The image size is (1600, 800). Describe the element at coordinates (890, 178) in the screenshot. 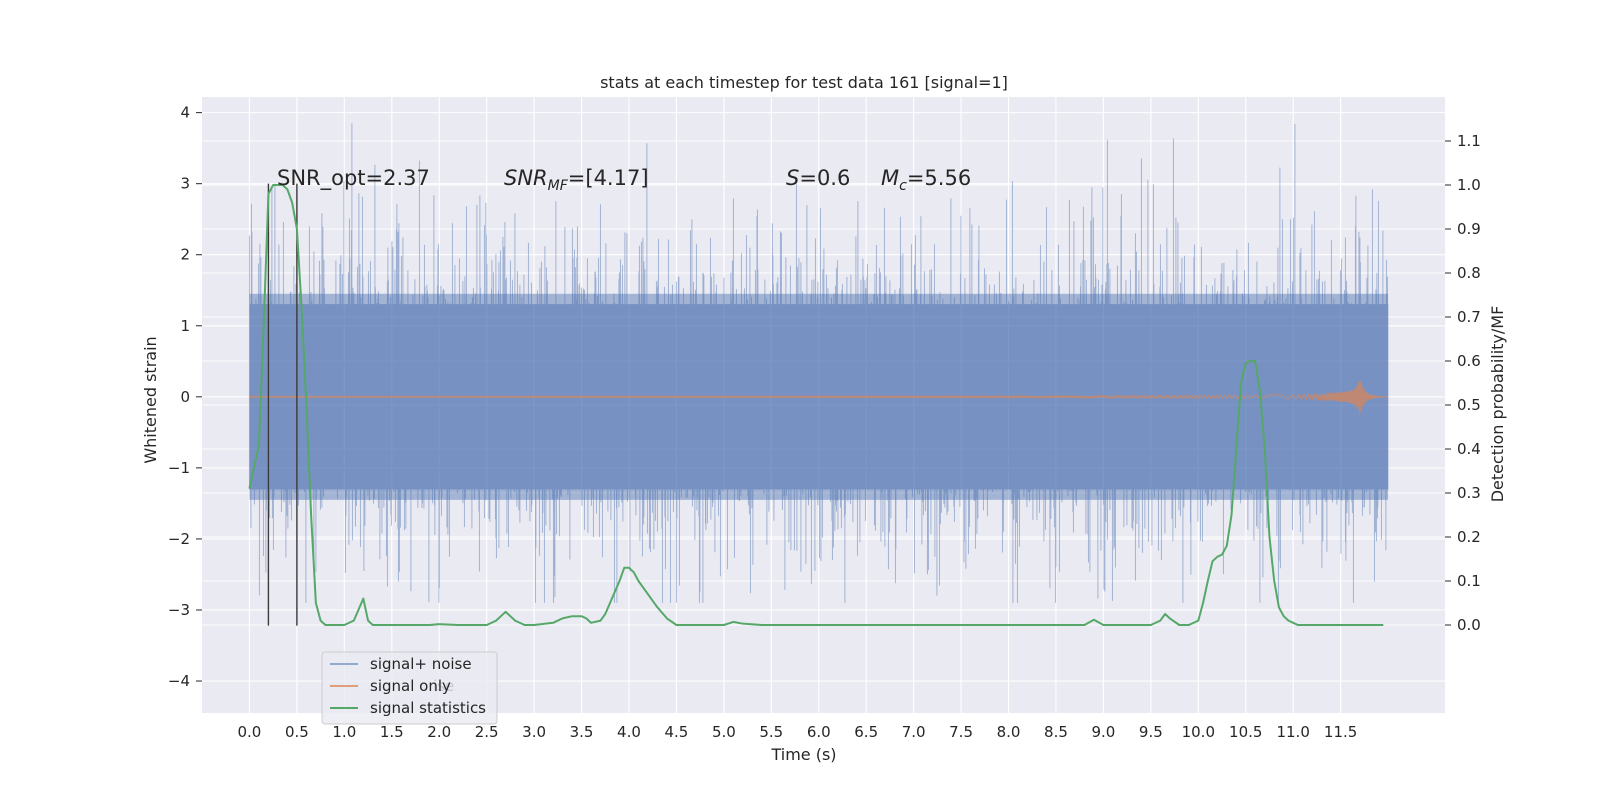

I see `annotation-mc-symbol: M` at that location.